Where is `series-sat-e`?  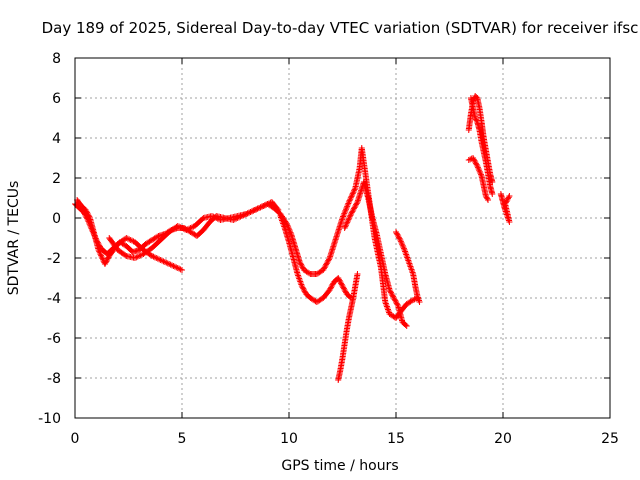
series-sat-e is located at coordinates (348, 327).